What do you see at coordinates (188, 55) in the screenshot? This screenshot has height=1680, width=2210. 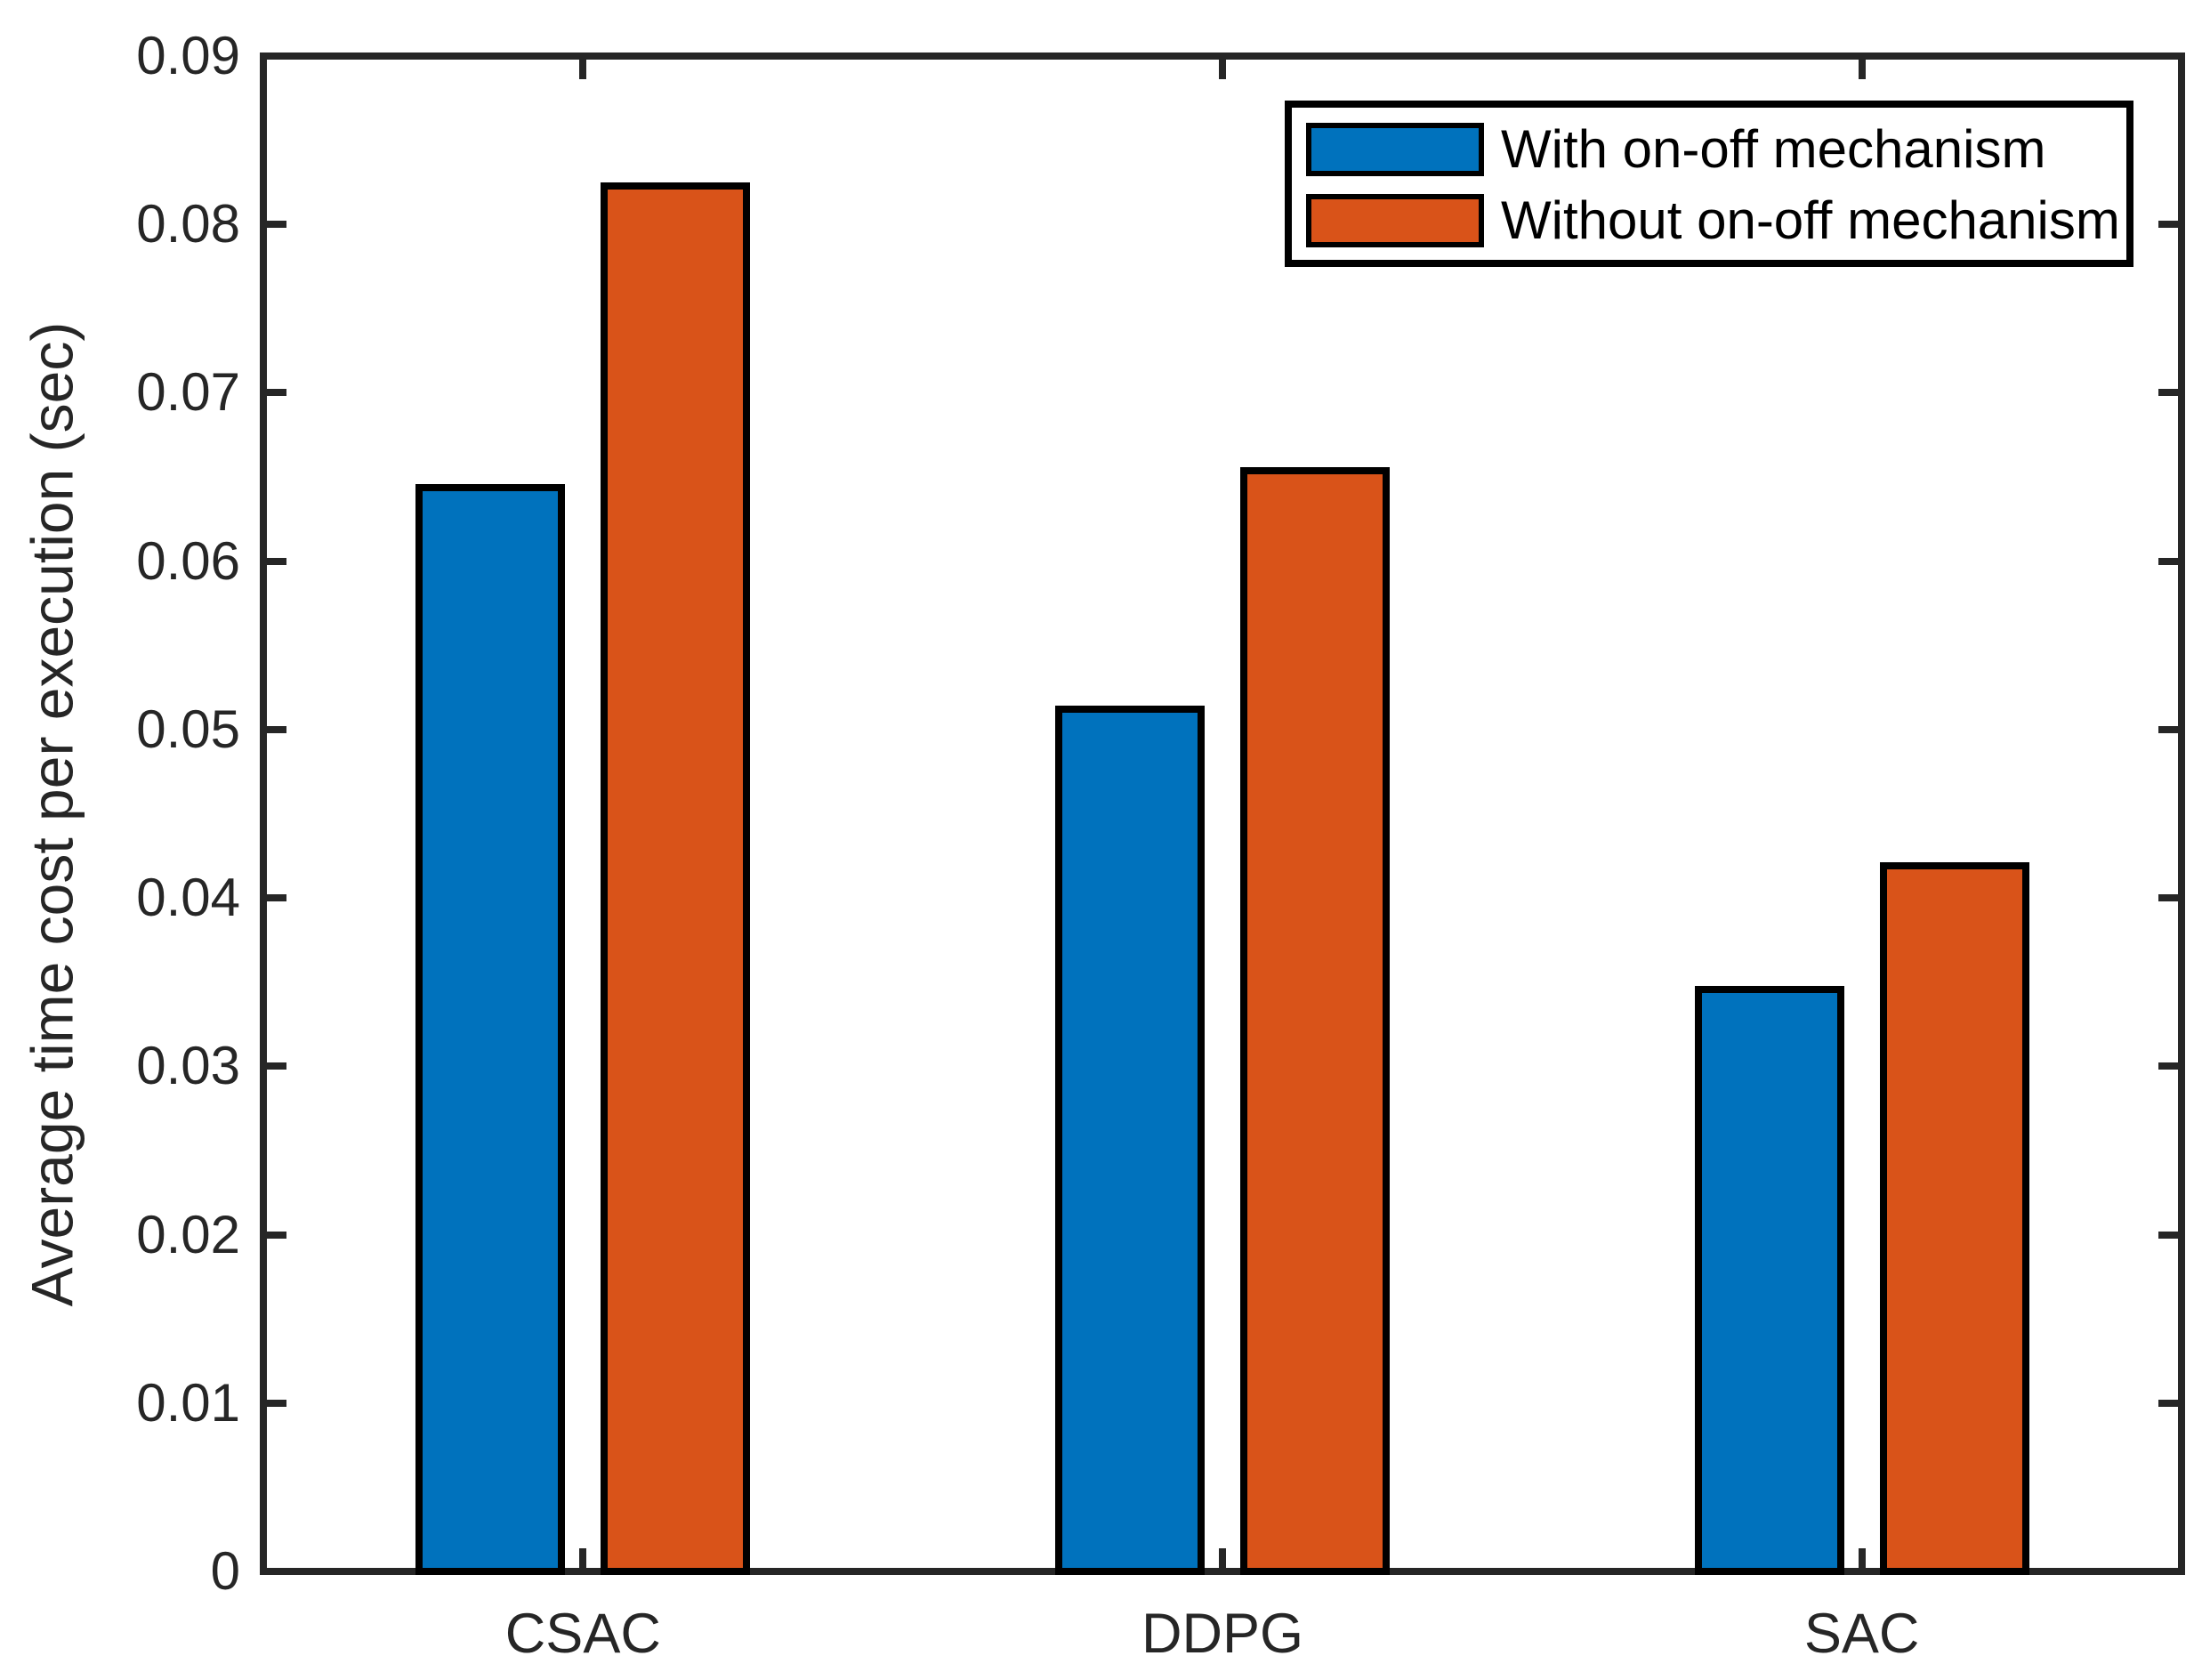 I see `y-tick-label: 0.09` at bounding box center [188, 55].